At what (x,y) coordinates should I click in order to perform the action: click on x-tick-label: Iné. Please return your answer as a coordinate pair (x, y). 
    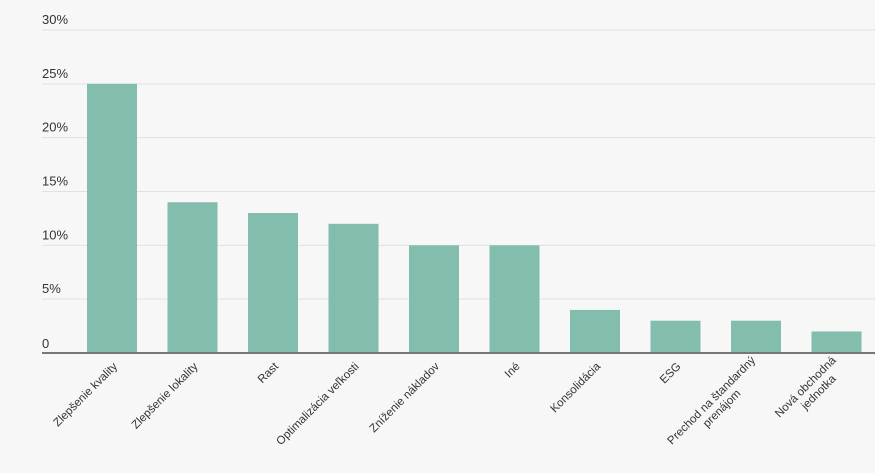
    Looking at the image, I should click on (513, 371).